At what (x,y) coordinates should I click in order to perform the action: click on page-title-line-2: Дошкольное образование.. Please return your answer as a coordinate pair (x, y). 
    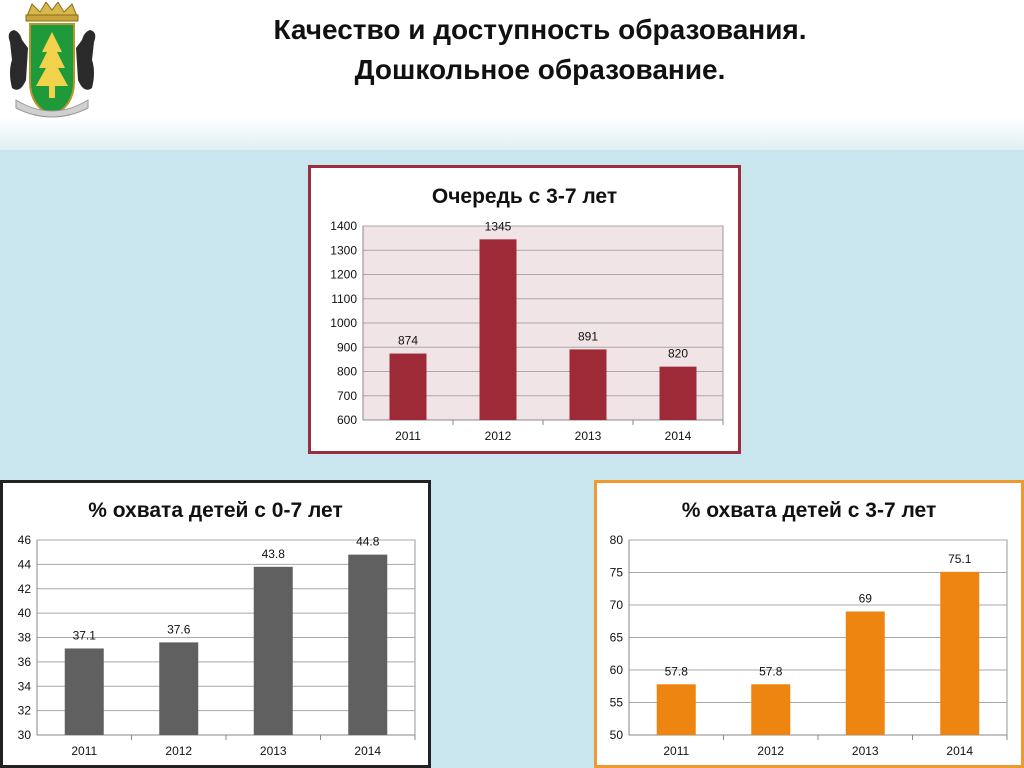
    Looking at the image, I should click on (540, 69).